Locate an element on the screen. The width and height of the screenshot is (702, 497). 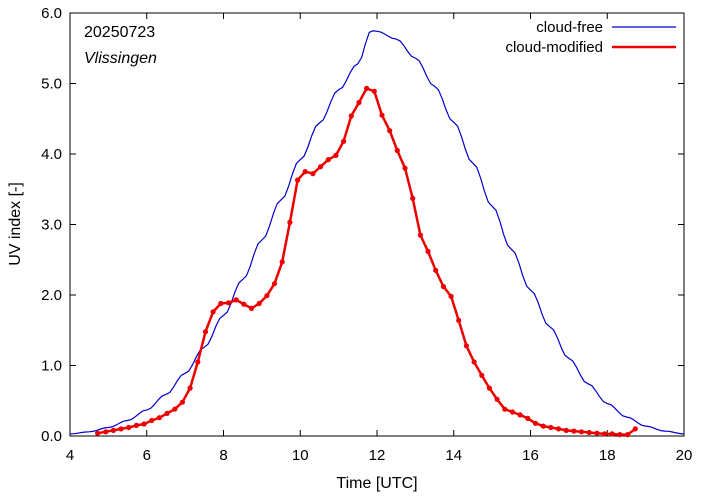
x-axis-title: Time [UTC] is located at coordinates (376, 483).